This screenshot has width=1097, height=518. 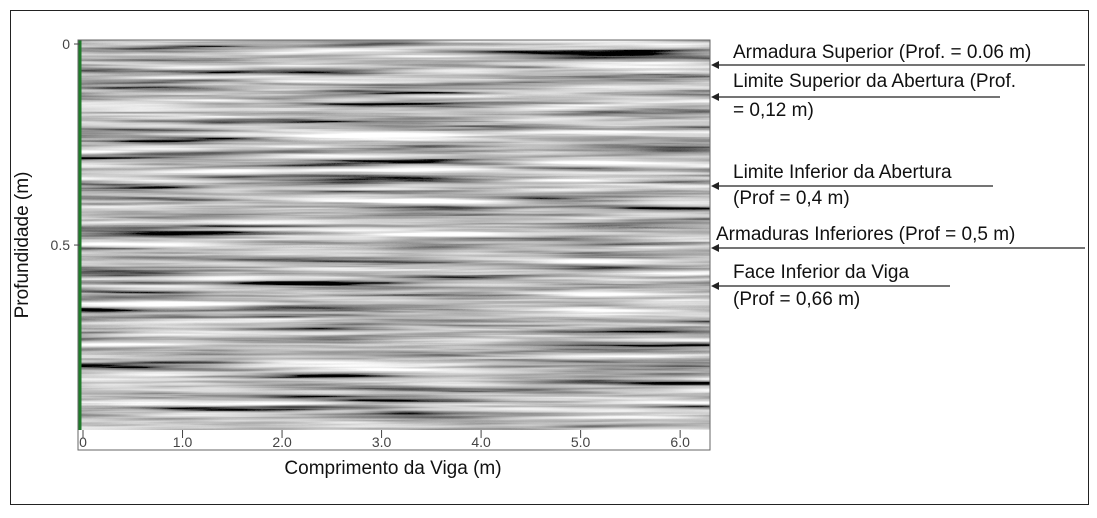 What do you see at coordinates (83, 442) in the screenshot?
I see `x-tick-label: 0` at bounding box center [83, 442].